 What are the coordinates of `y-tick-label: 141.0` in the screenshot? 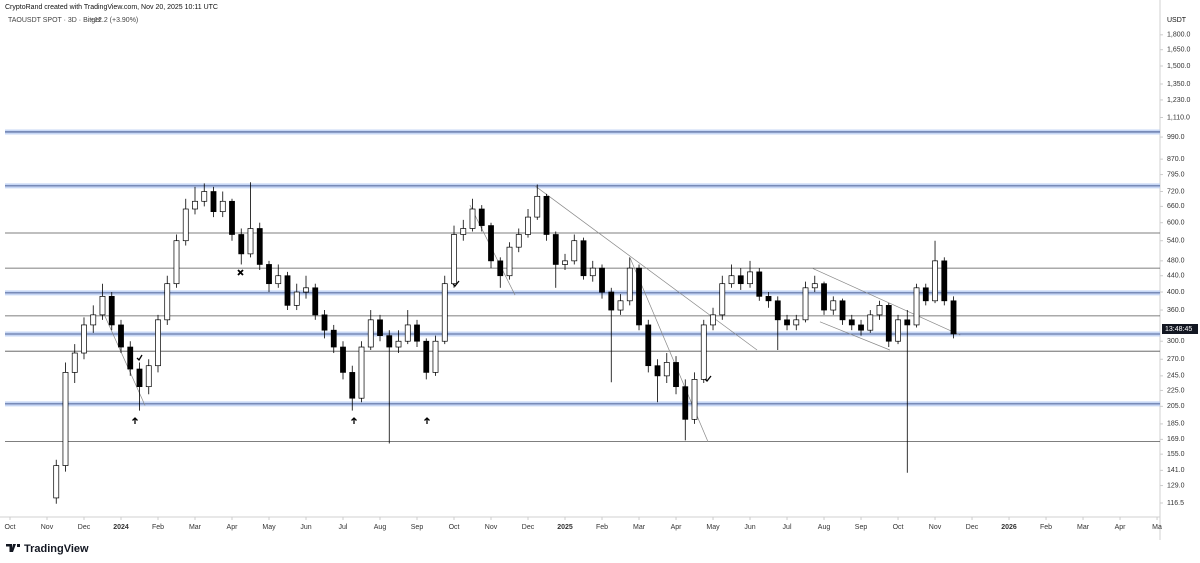 It's located at (1176, 470).